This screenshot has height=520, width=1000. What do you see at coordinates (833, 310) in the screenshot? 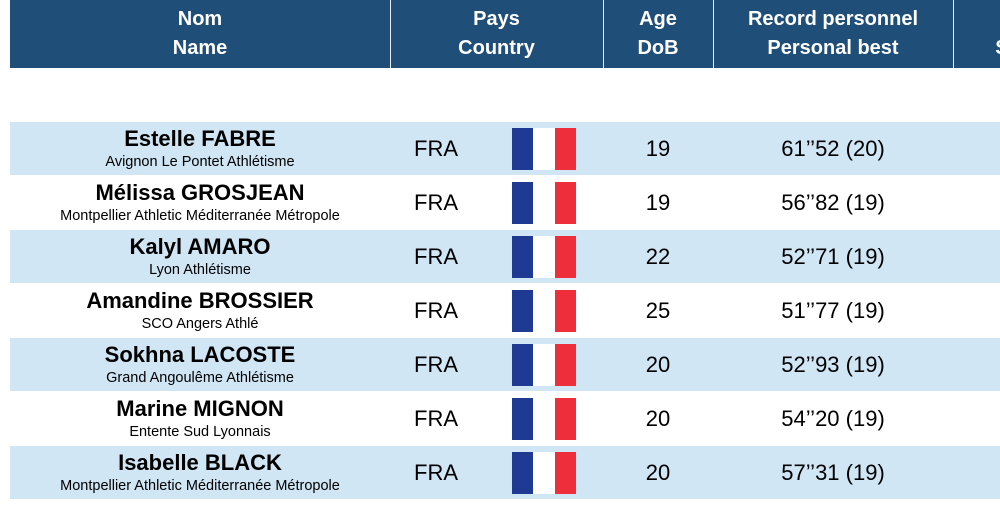
I see `personal-best-value: 51’’77 (19)` at bounding box center [833, 310].